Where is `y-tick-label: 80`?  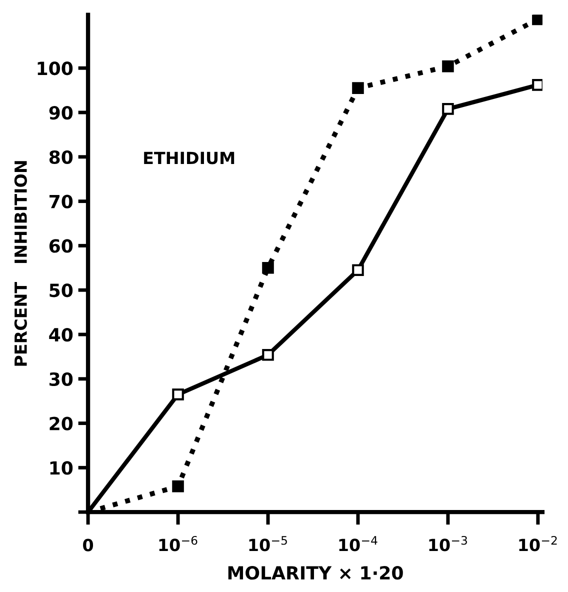 y-tick-label: 80 is located at coordinates (61, 157).